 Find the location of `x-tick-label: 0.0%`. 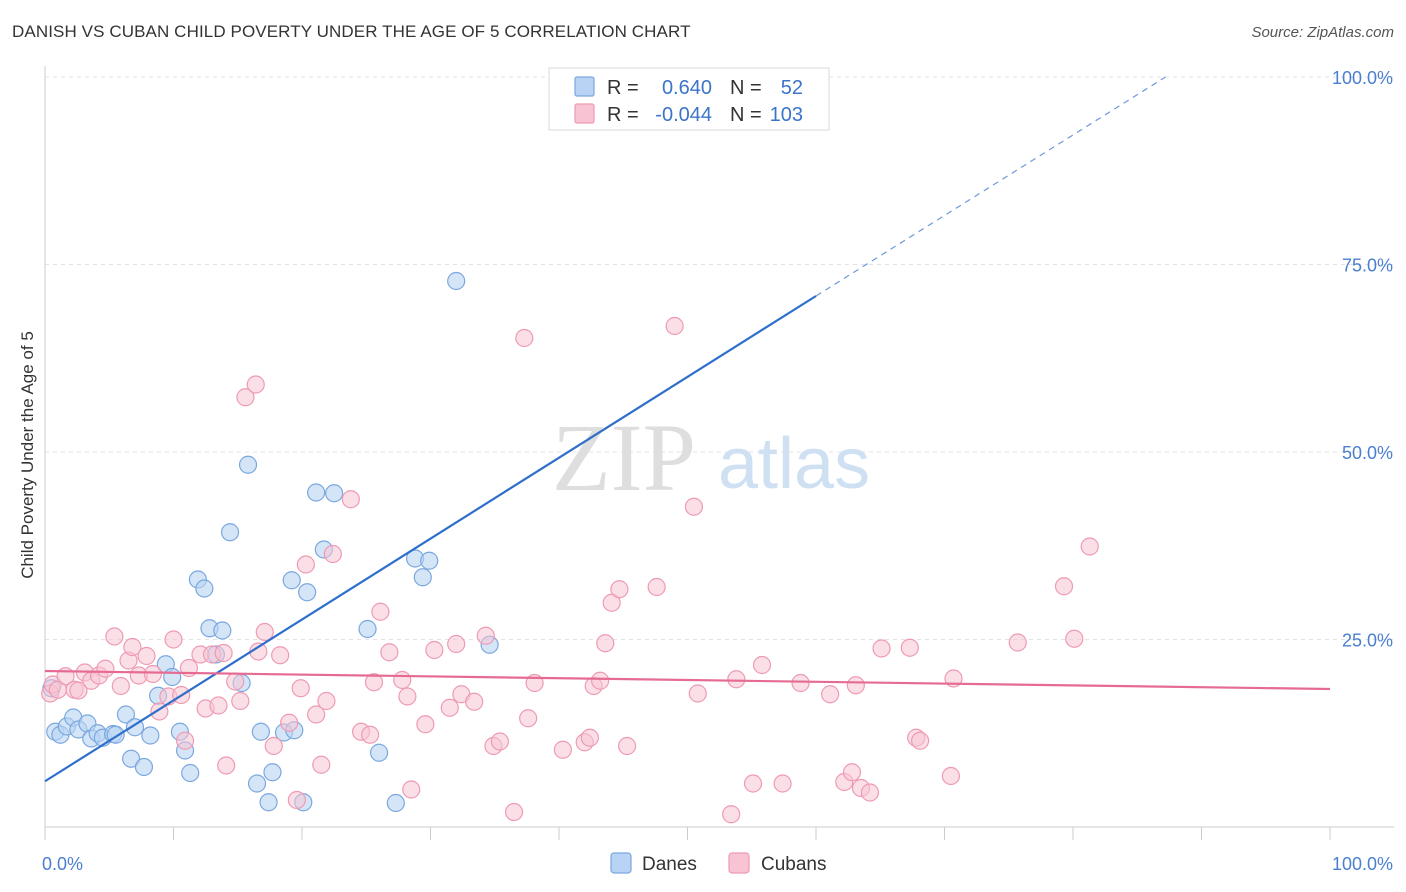

x-tick-label: 0.0% is located at coordinates (62, 864).